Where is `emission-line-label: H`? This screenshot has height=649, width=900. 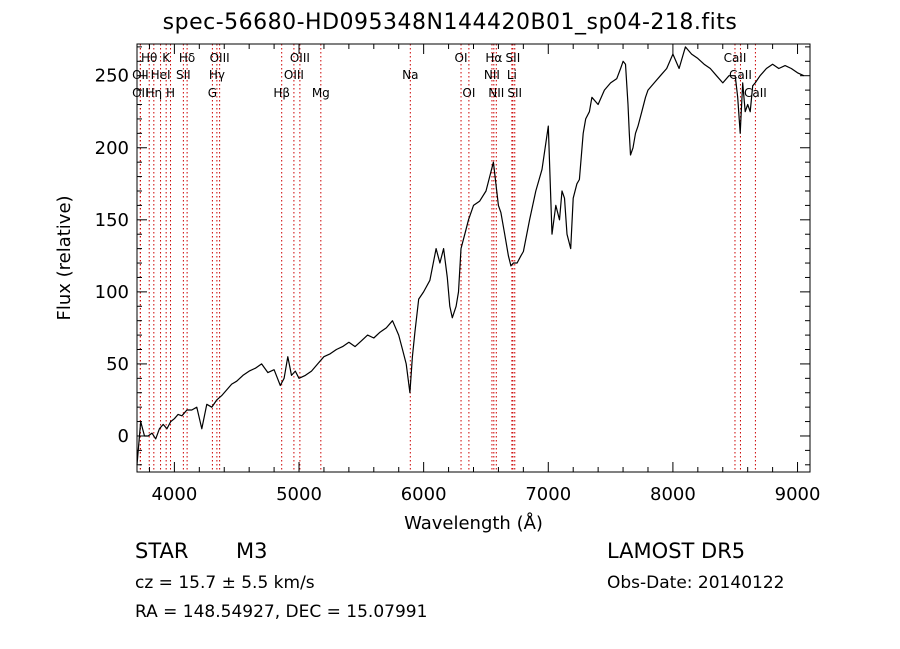 emission-line-label: H is located at coordinates (170, 93).